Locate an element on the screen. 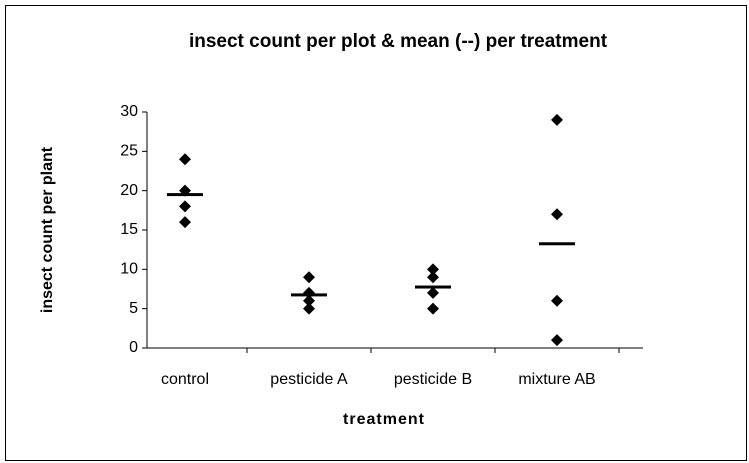 This screenshot has height=463, width=749. x-tick-label: control is located at coordinates (185, 379).